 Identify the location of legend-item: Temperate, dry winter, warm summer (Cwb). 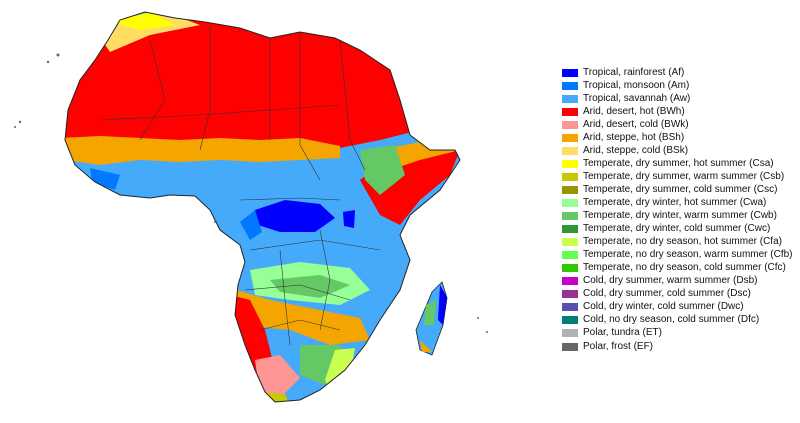
(680, 216).